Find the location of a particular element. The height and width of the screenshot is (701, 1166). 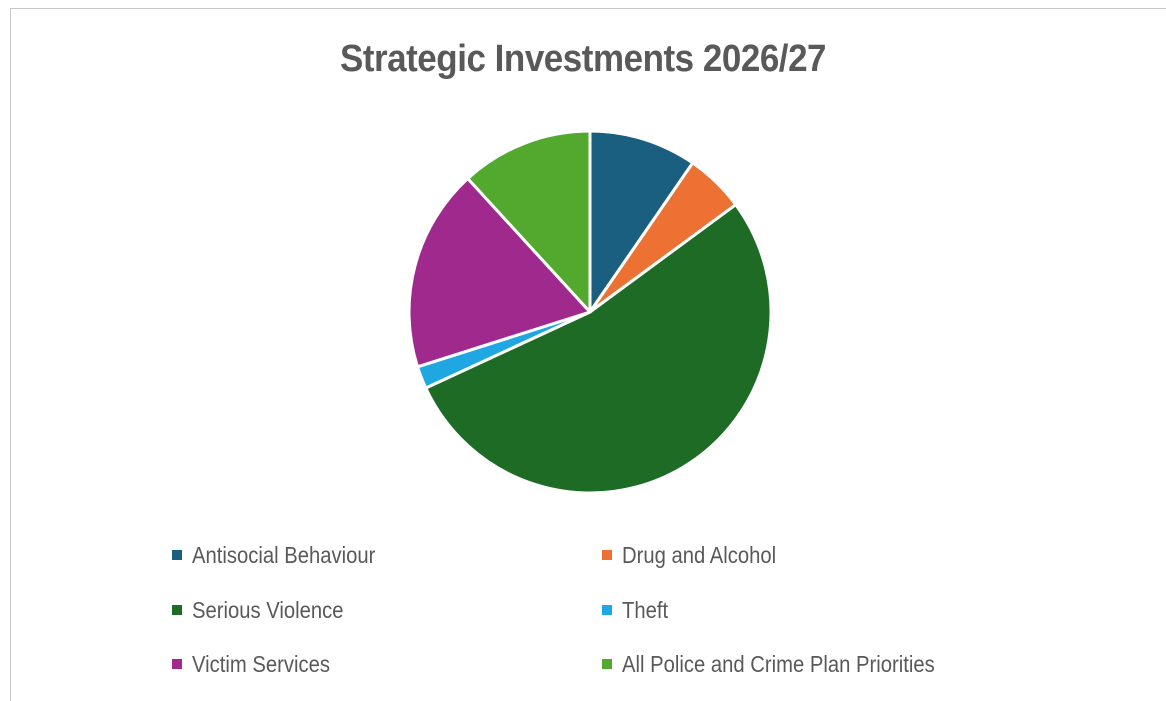

legend-item-theft: Theft is located at coordinates (638, 610).